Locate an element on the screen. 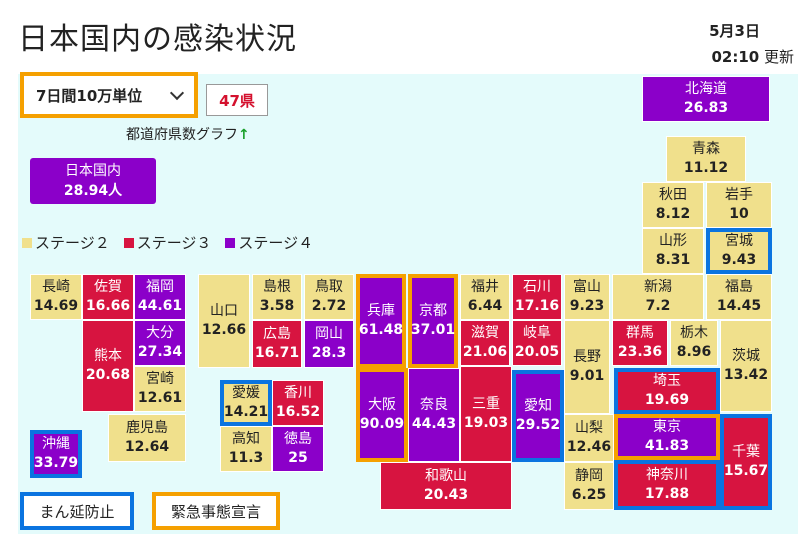 Image resolution: width=800 pixels, height=538 pixels. pref-hyogo: 兵庫 61.48 is located at coordinates (381, 321).